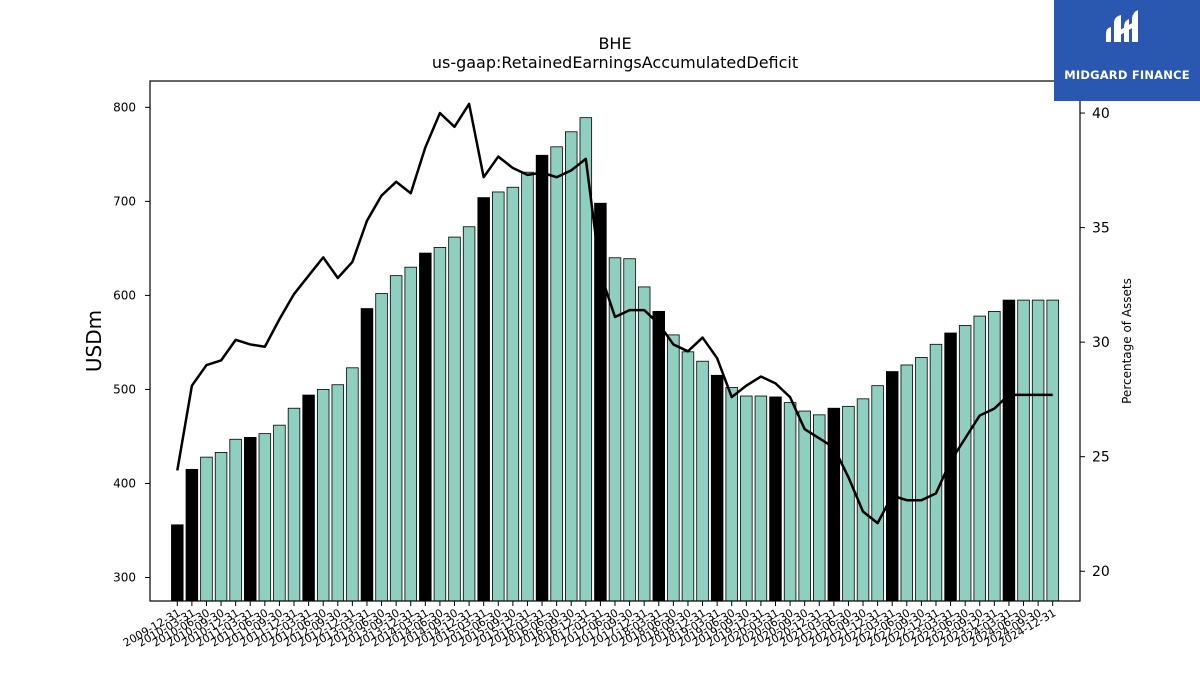 The image size is (1200, 675). I want to click on logo-mark-icon, so click(1122, 26).